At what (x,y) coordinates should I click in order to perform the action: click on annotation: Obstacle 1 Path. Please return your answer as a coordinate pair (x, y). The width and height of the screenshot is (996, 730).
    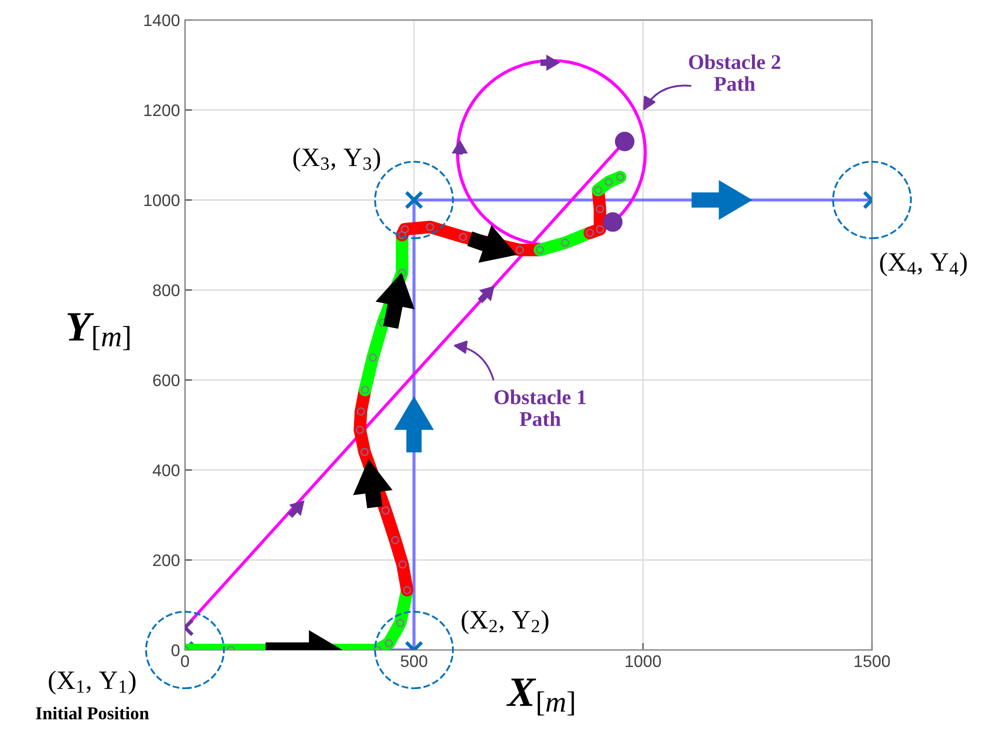
    Looking at the image, I should click on (540, 408).